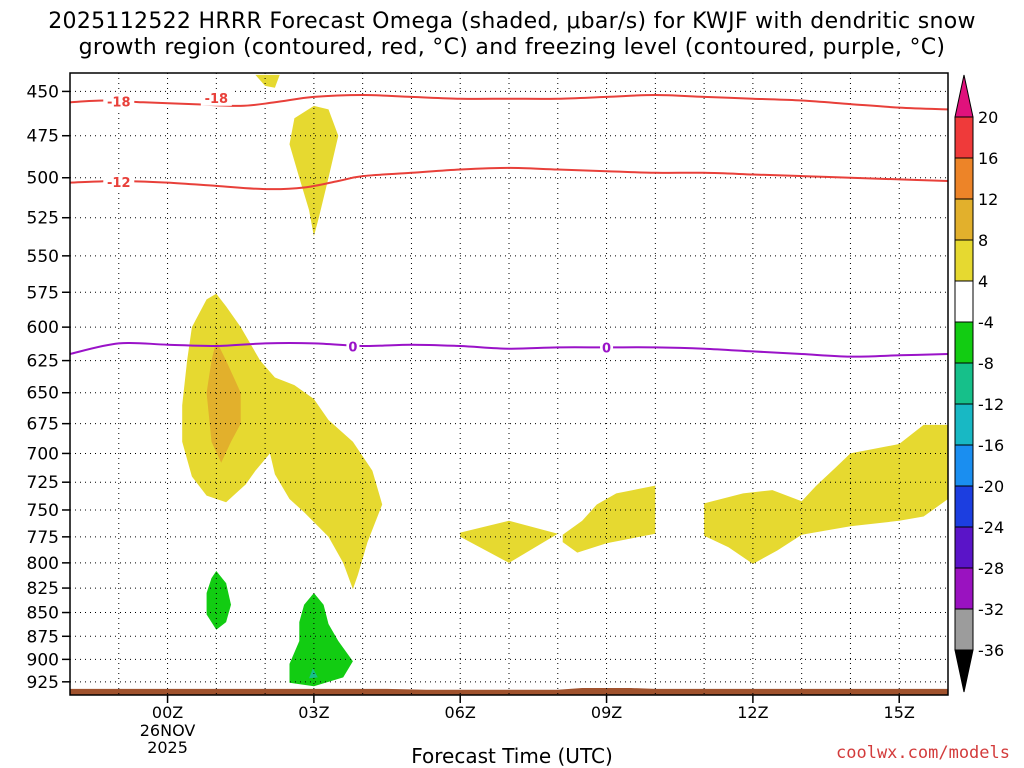  I want to click on colorbar-top-arrow, so click(964, 96).